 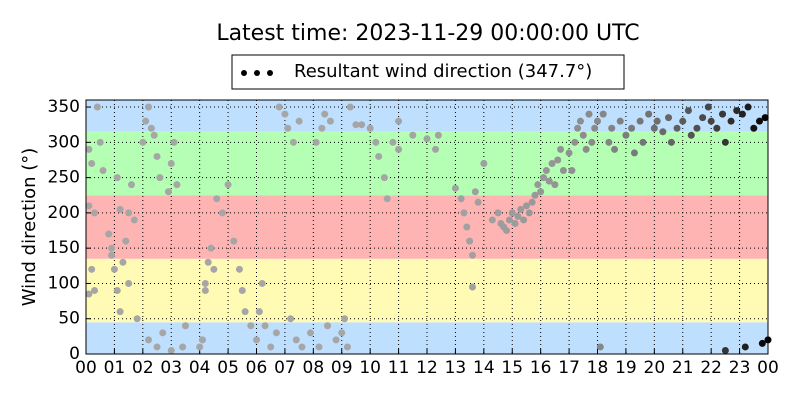 I want to click on x-tick-label: 19, so click(x=626, y=368).